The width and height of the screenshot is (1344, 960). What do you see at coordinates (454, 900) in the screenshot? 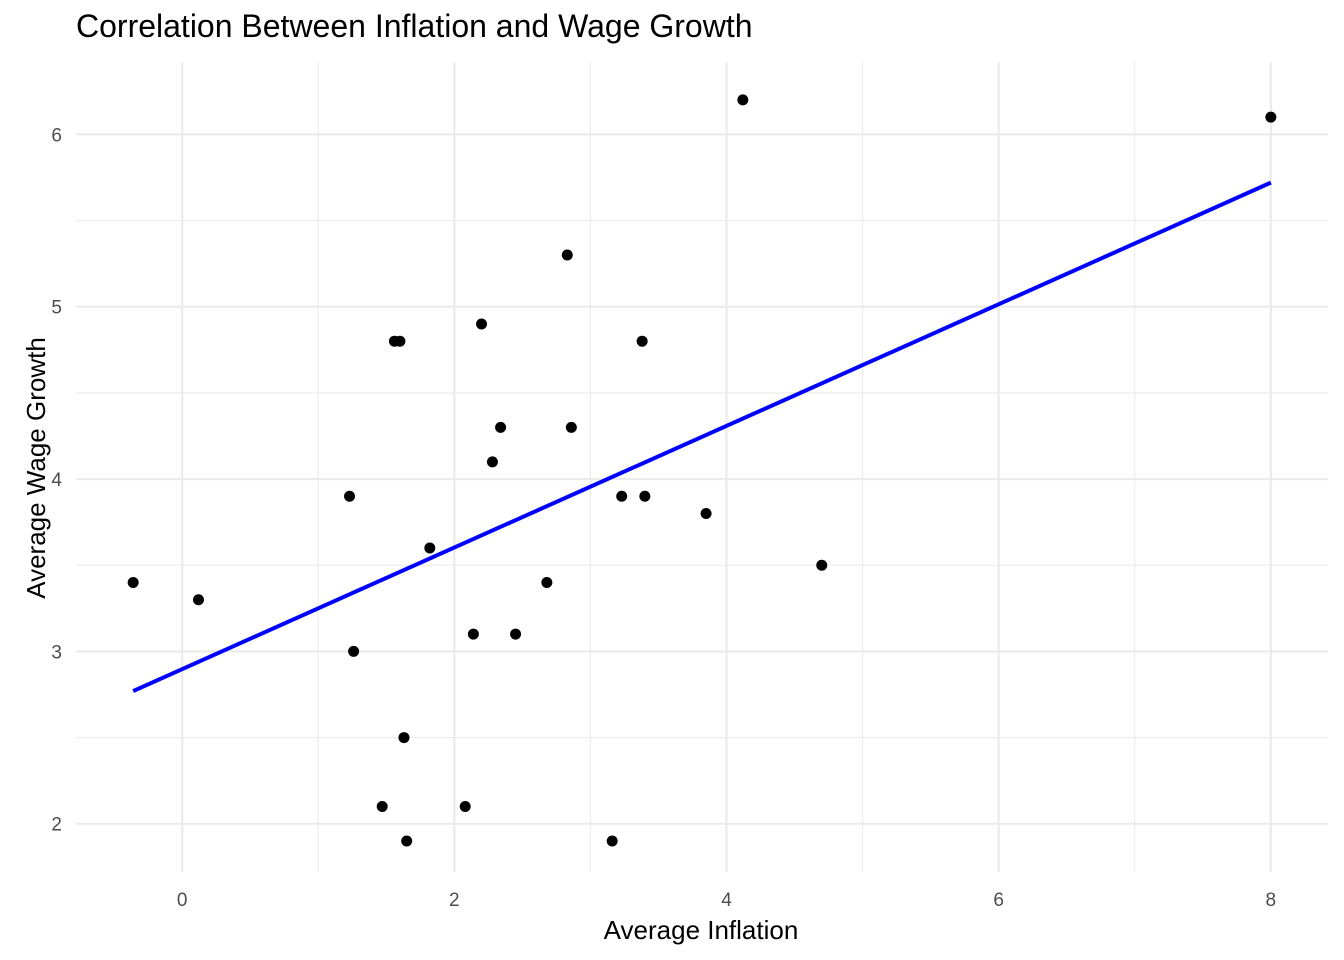
I see `x-tick-label: 2` at bounding box center [454, 900].